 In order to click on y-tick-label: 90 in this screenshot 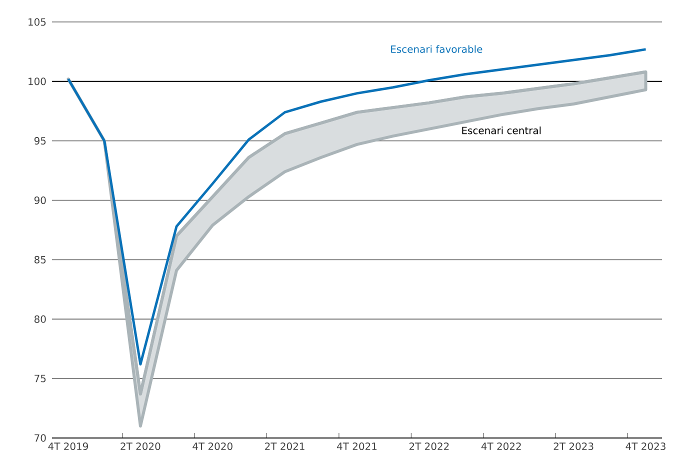, I will do `click(40, 200)`.